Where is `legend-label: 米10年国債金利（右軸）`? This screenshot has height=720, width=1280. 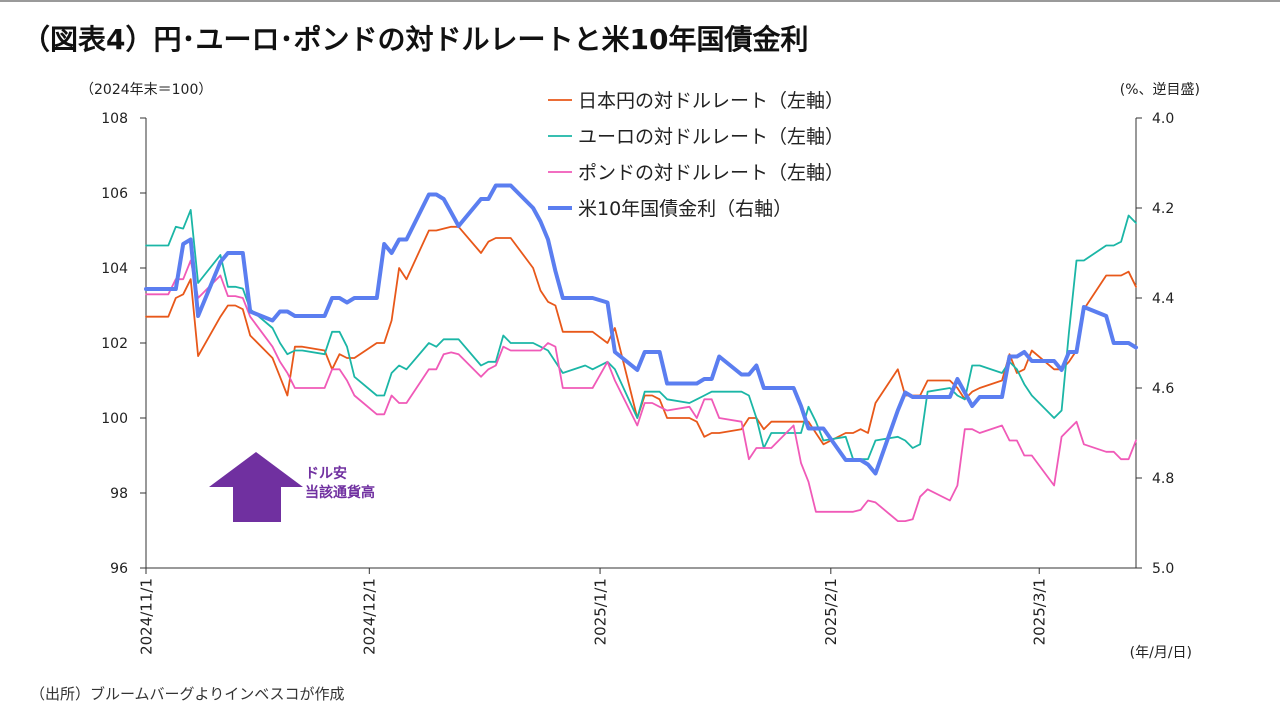
legend-label: 米10年国債金利（右軸） is located at coordinates (685, 209).